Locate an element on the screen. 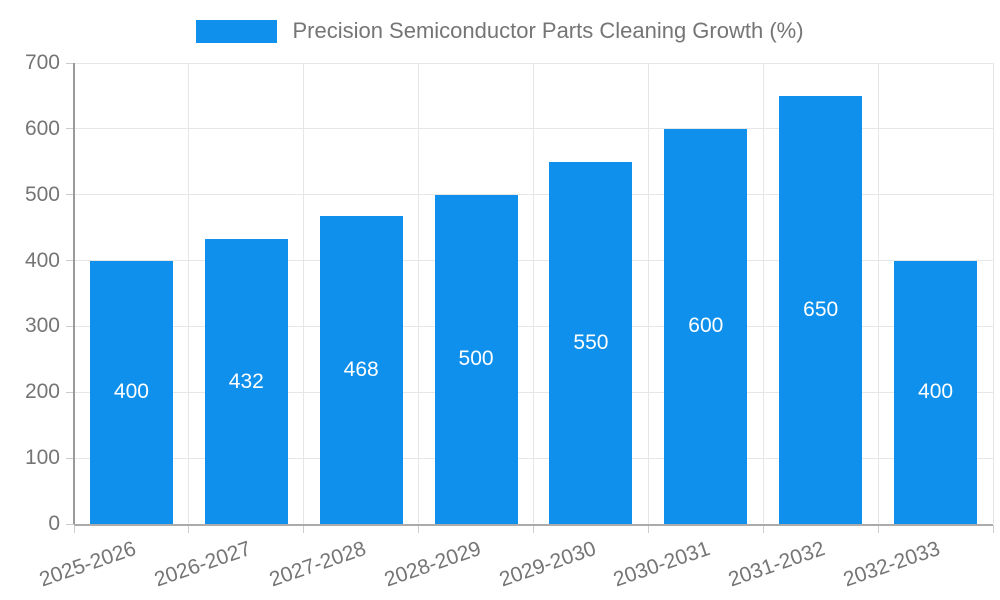 The height and width of the screenshot is (600, 1000). bar-value-label: 500 is located at coordinates (476, 359).